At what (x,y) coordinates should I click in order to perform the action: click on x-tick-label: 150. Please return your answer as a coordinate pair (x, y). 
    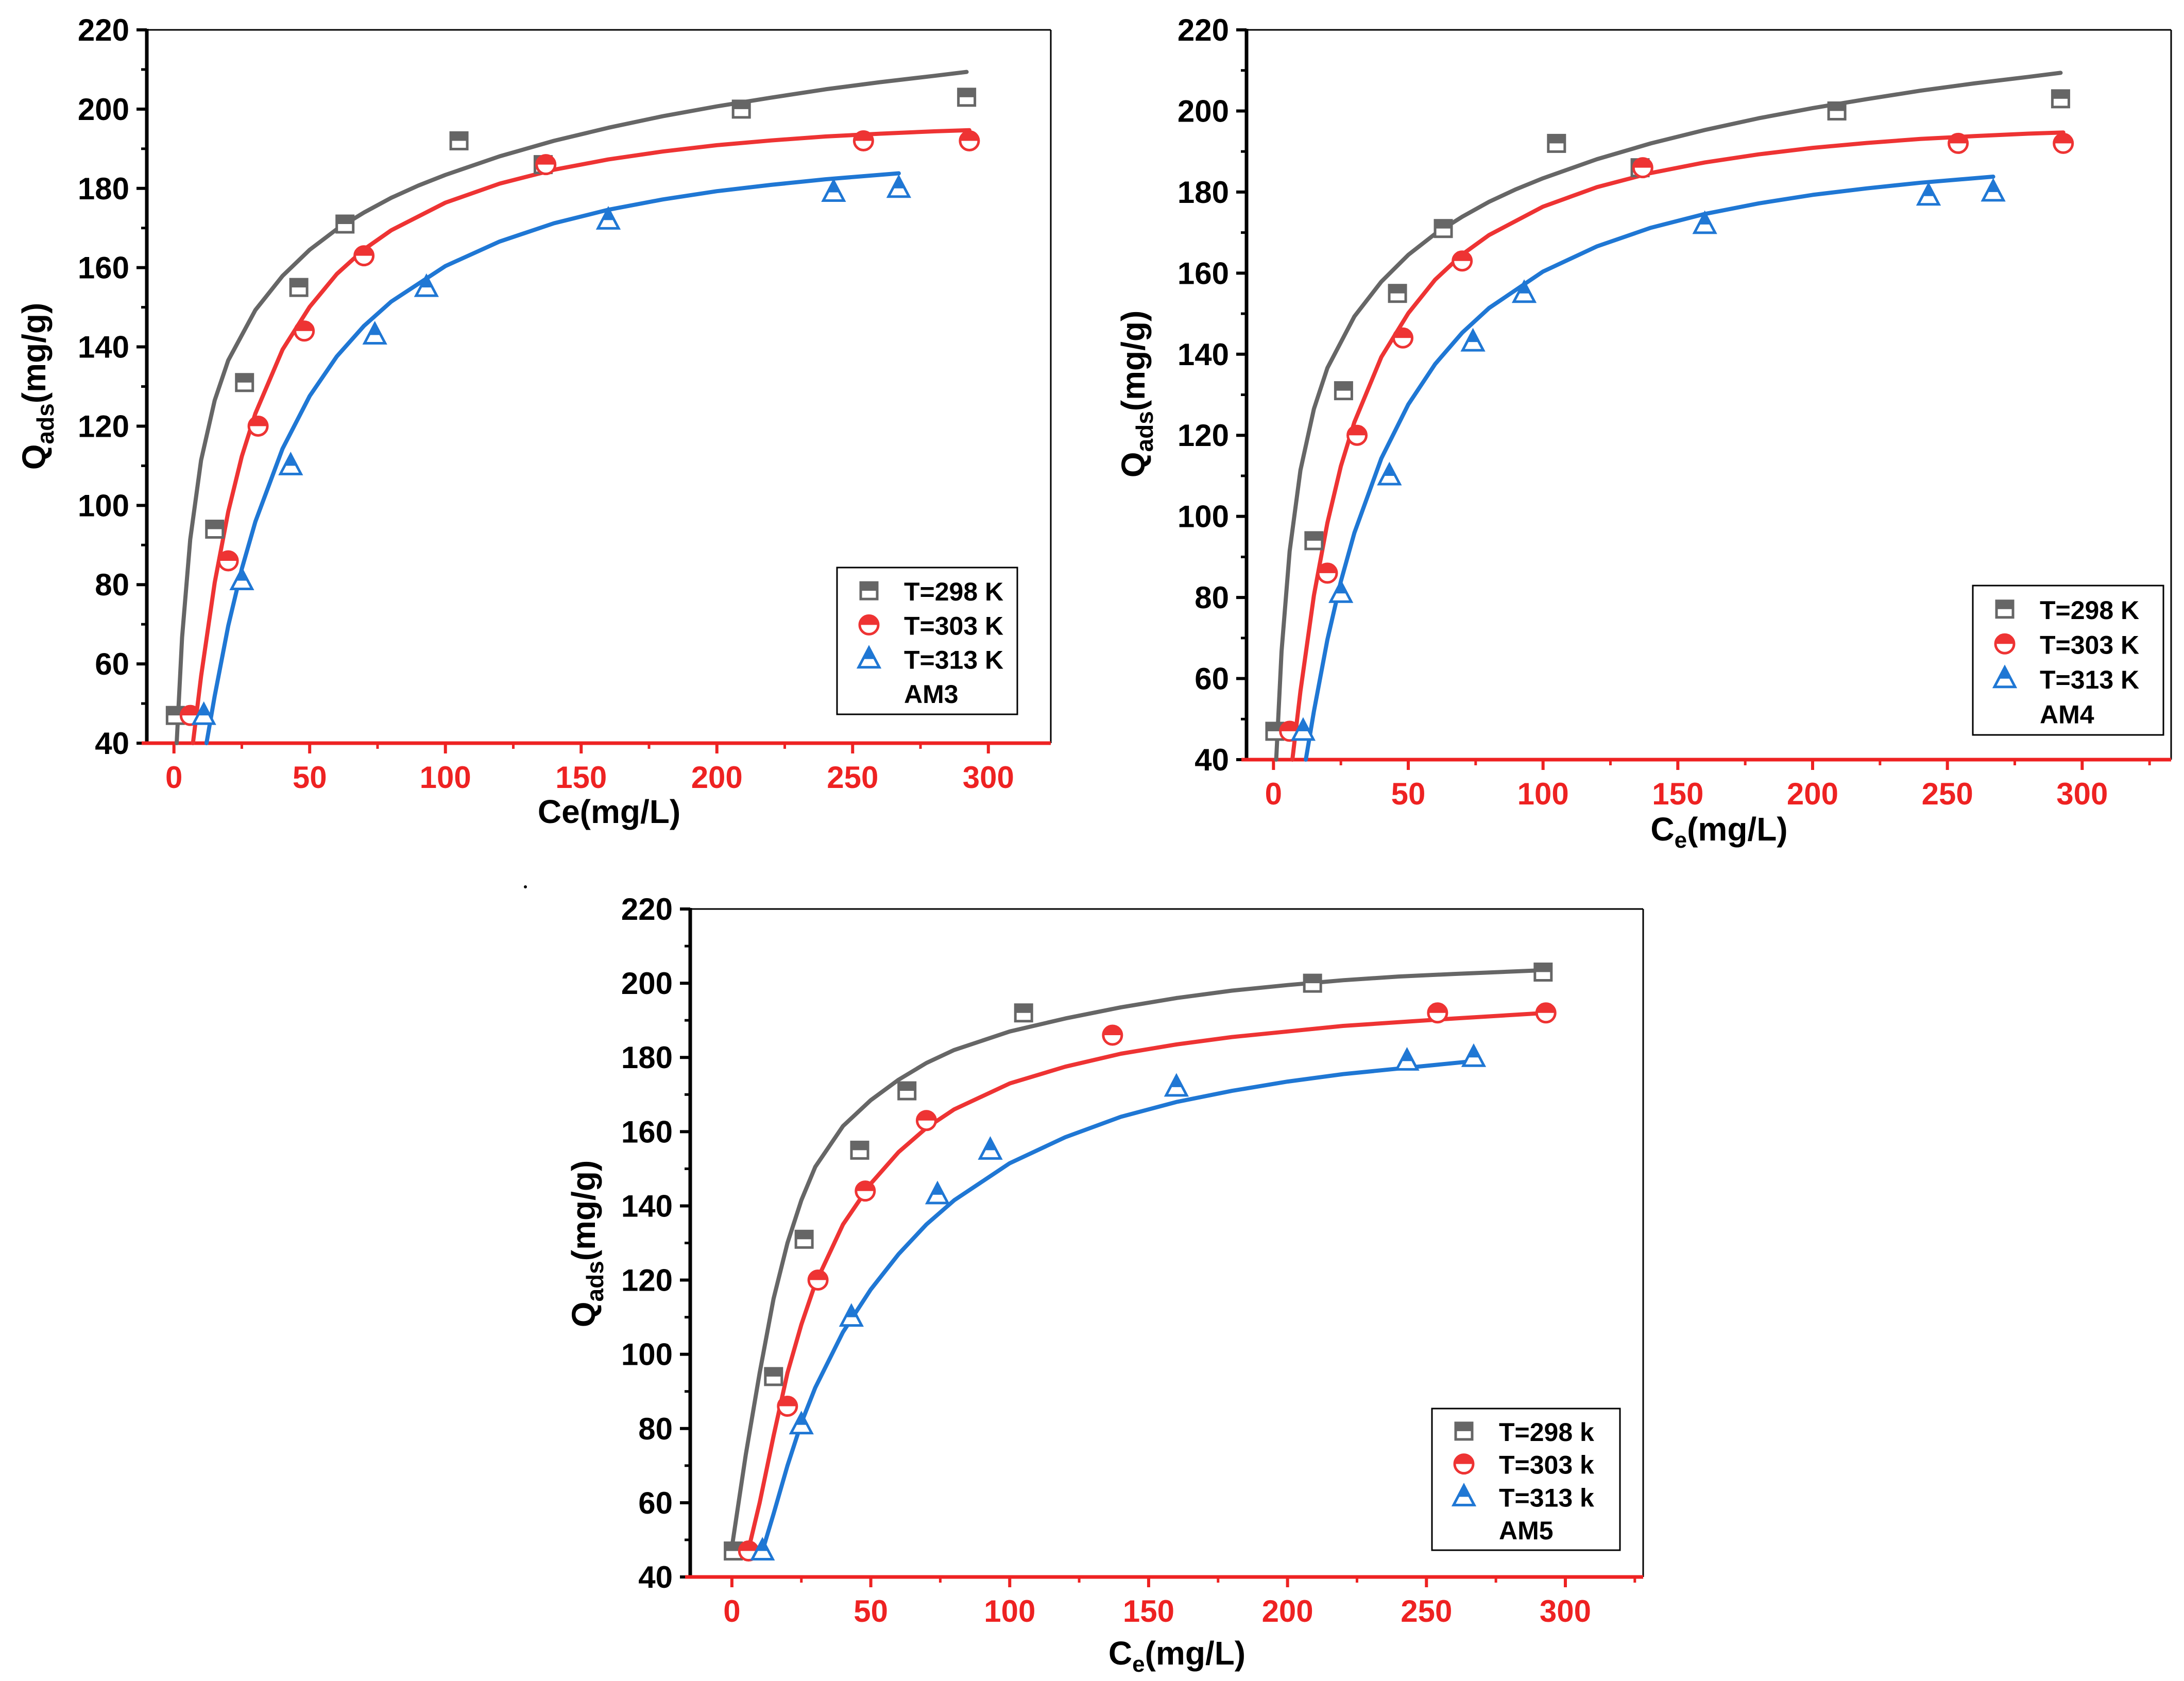
    Looking at the image, I should click on (1148, 1611).